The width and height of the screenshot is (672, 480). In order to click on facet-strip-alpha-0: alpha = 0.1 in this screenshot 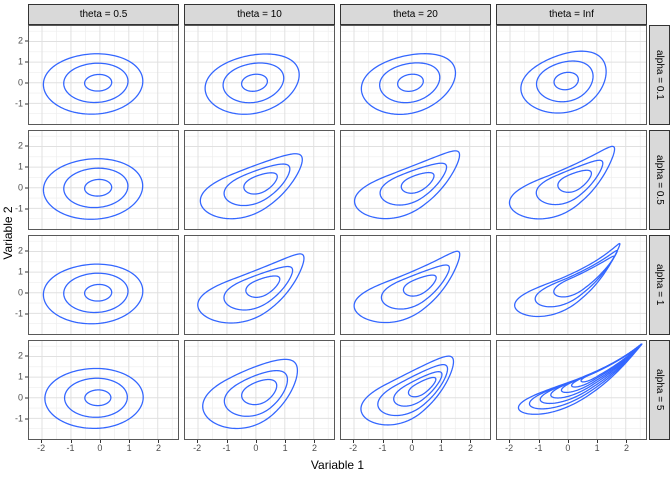, I will do `click(659, 75)`.